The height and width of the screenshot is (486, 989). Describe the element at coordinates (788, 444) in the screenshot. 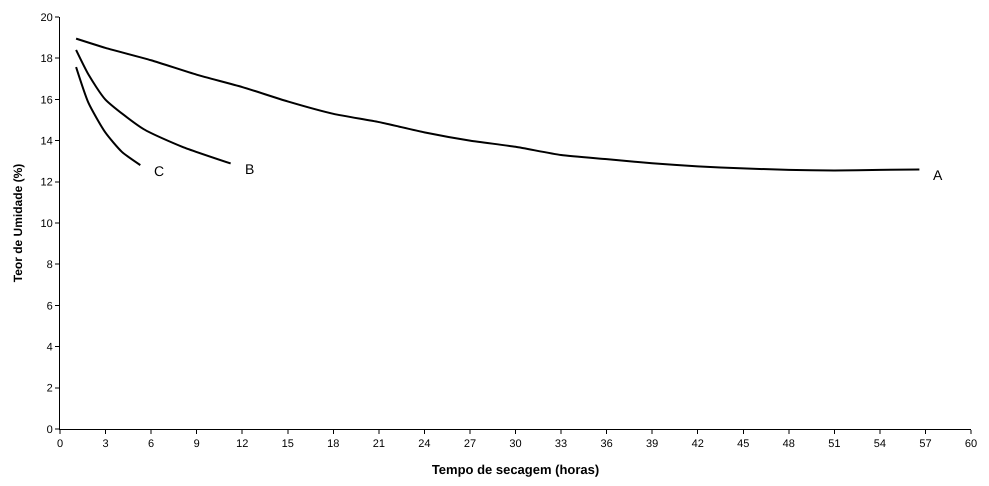

I see `x-tick-label: 48` at that location.